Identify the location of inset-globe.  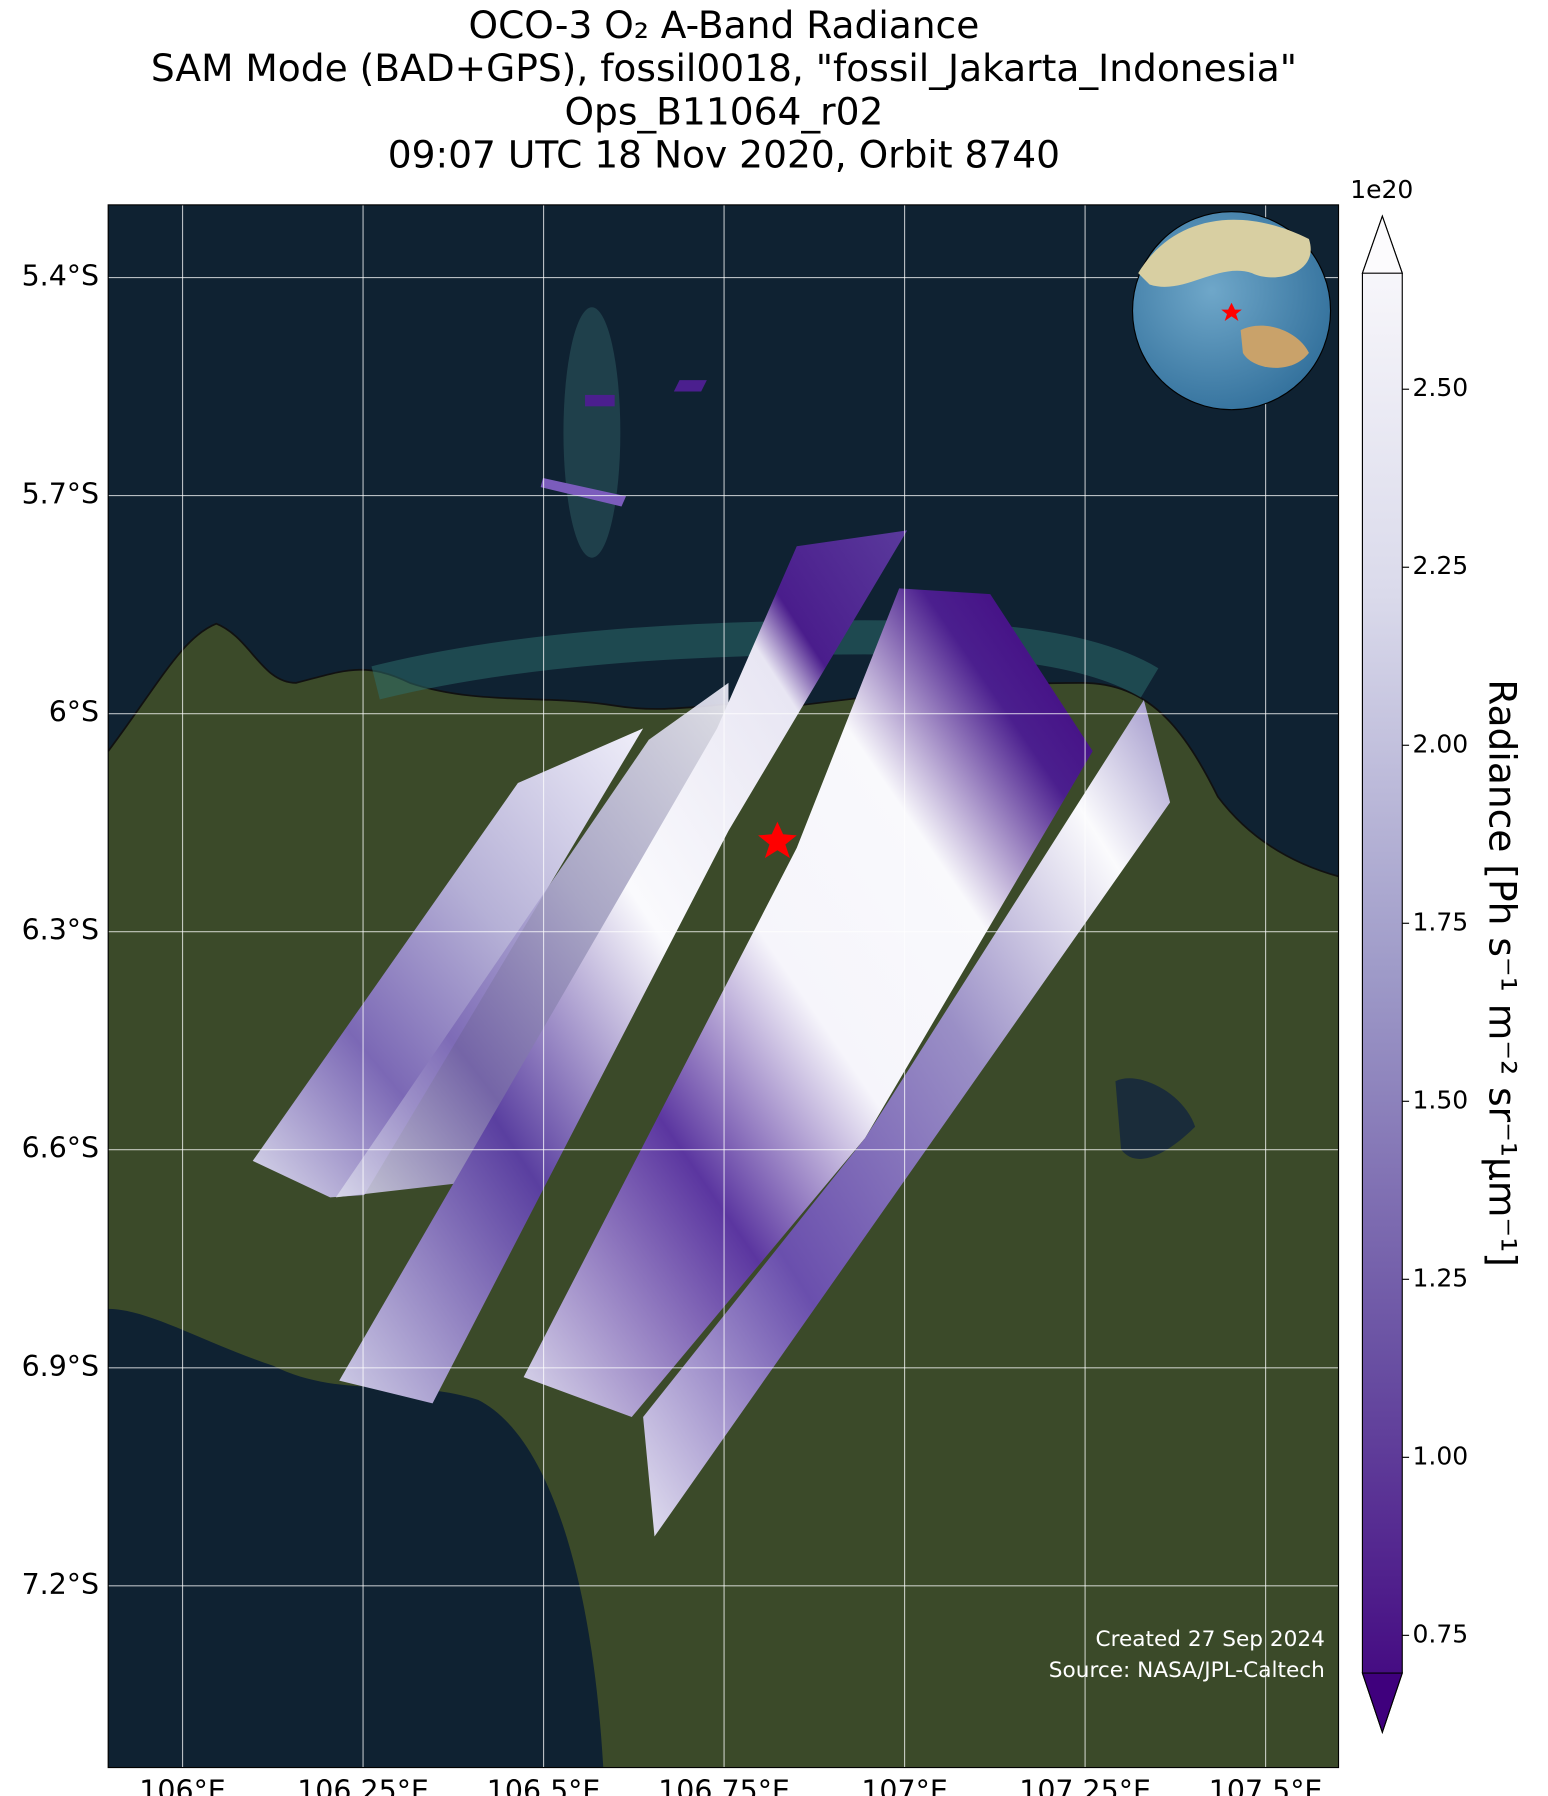
(1231, 311).